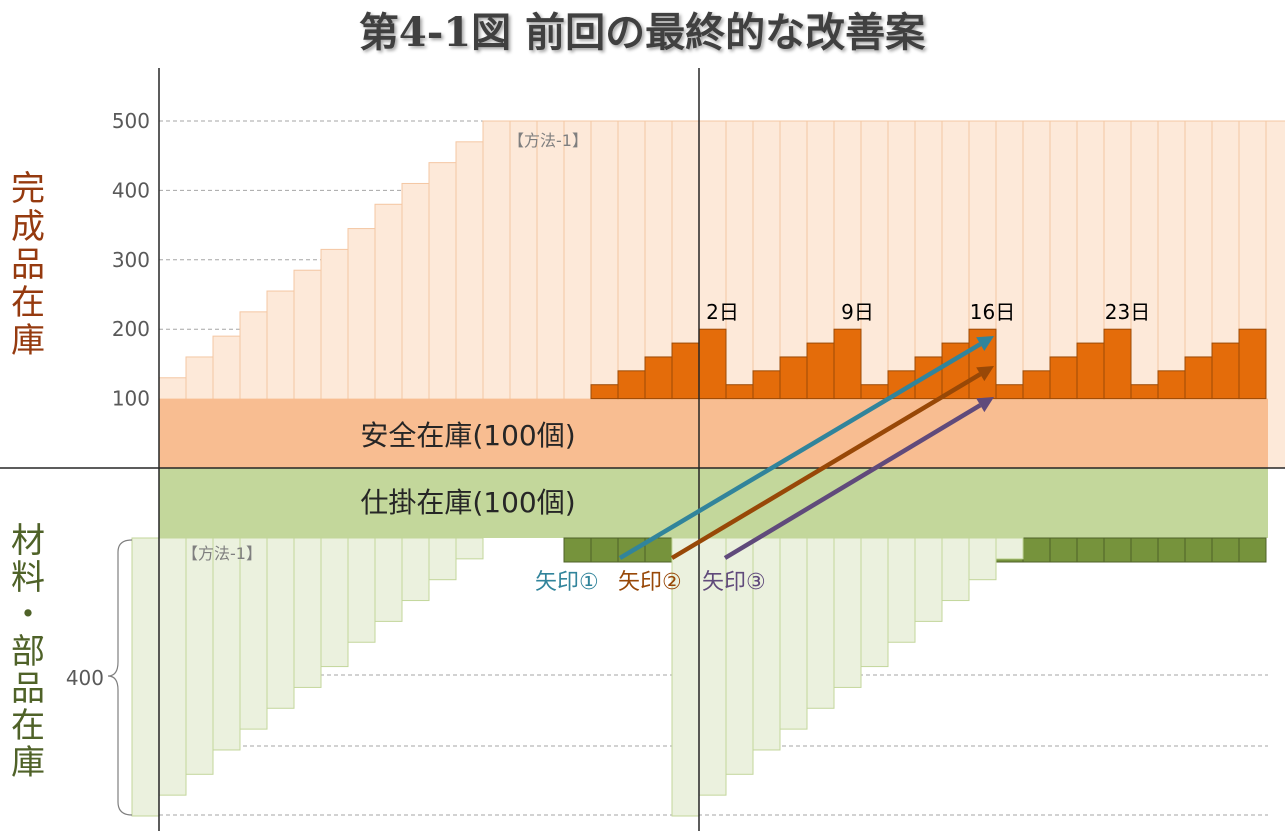 The image size is (1285, 835). I want to click on finished-stock-bars, so click(928, 364).